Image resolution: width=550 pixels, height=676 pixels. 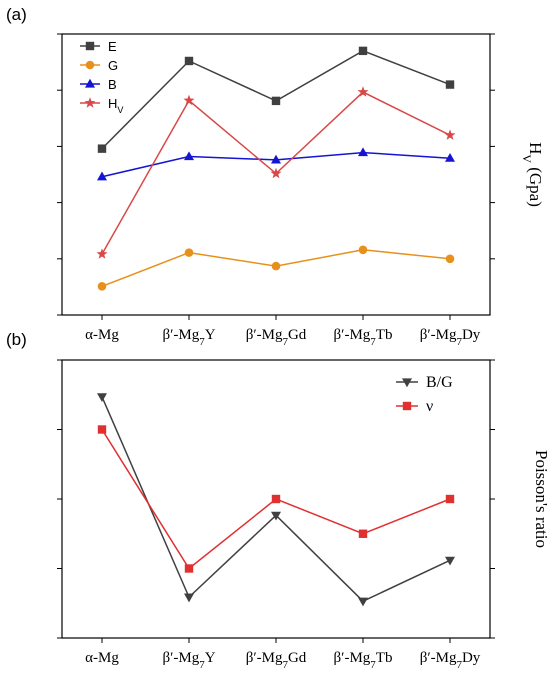 I want to click on legend-label: G, so click(x=113, y=65).